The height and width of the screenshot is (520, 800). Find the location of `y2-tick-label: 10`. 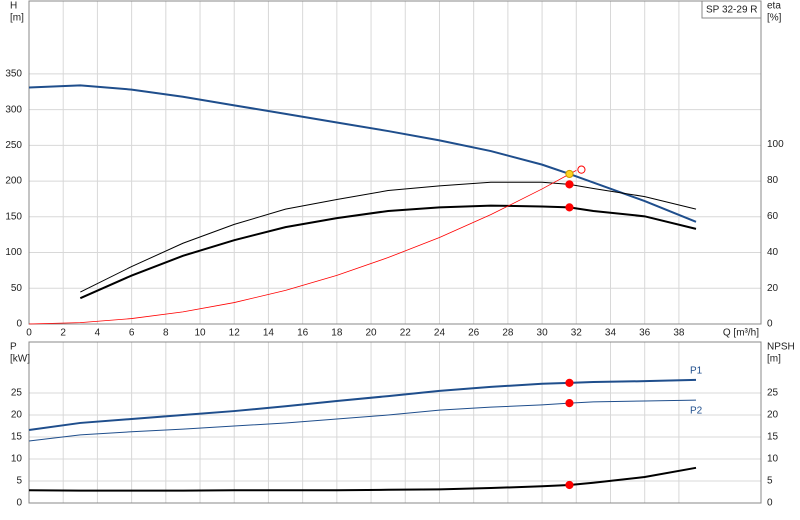

y2-tick-label: 10 is located at coordinates (773, 459).